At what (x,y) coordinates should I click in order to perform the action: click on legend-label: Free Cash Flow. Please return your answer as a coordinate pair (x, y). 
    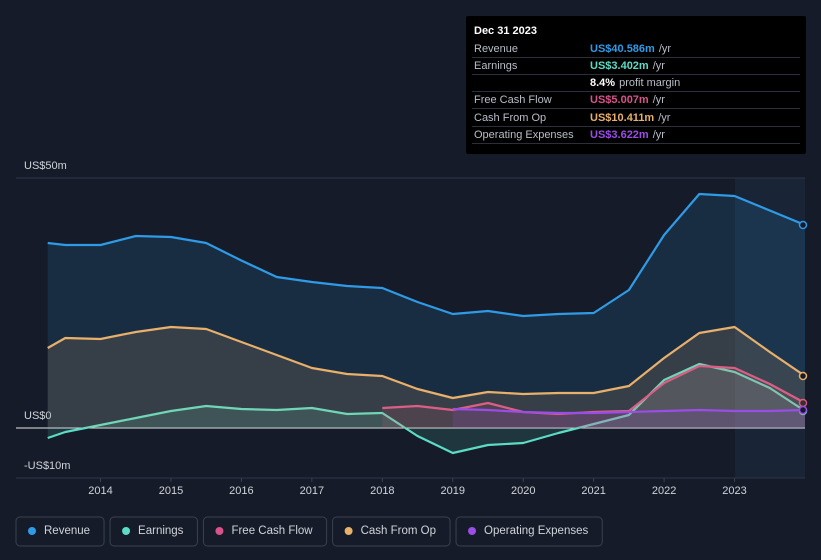
    Looking at the image, I should click on (272, 531).